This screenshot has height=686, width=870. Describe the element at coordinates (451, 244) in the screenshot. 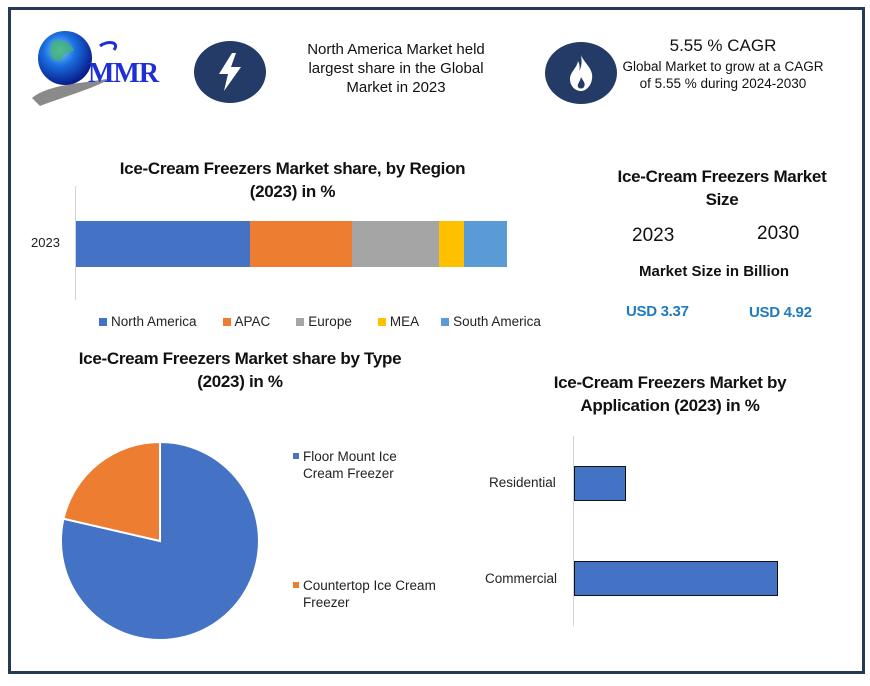

I see `bar-segment-mea` at that location.